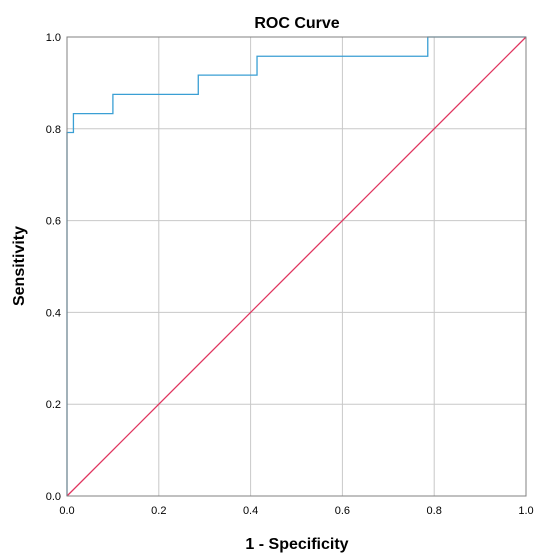 The width and height of the screenshot is (550, 560). What do you see at coordinates (525, 511) in the screenshot?
I see `x-tick-label: 1.0` at bounding box center [525, 511].